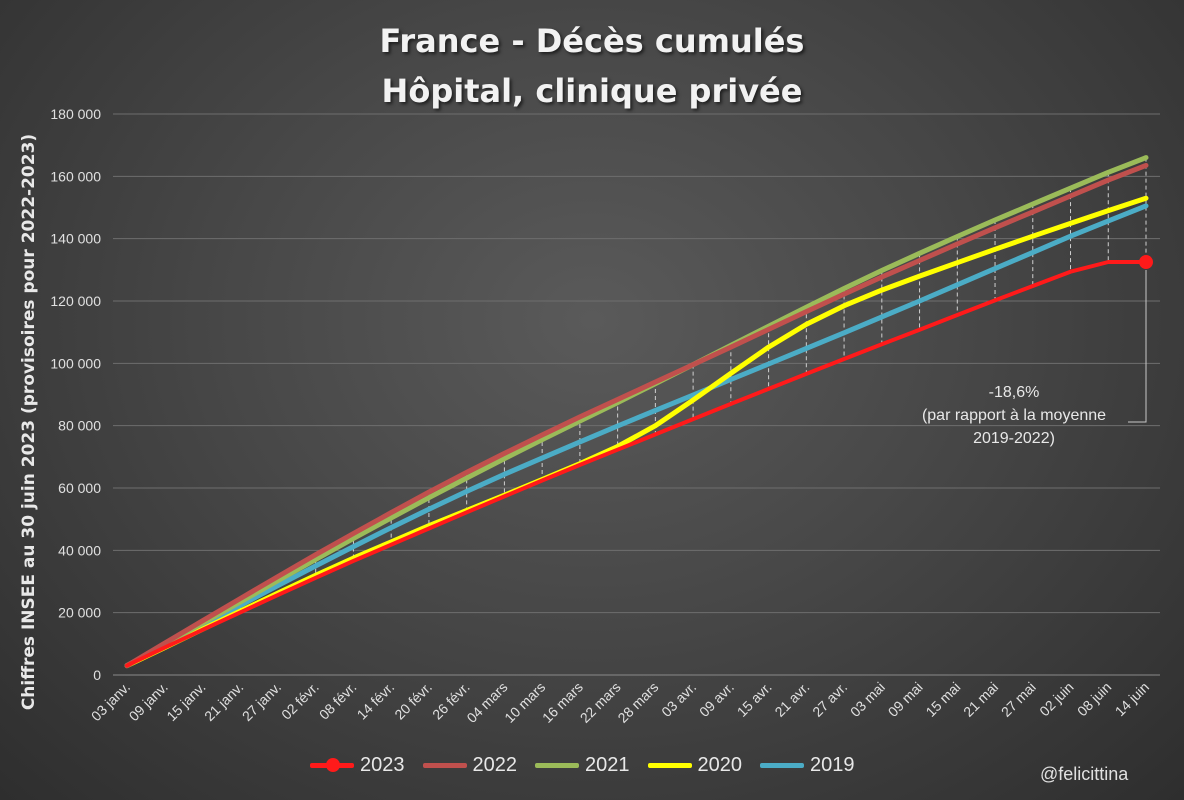  I want to click on annotation-leader-line, so click(1137, 346).